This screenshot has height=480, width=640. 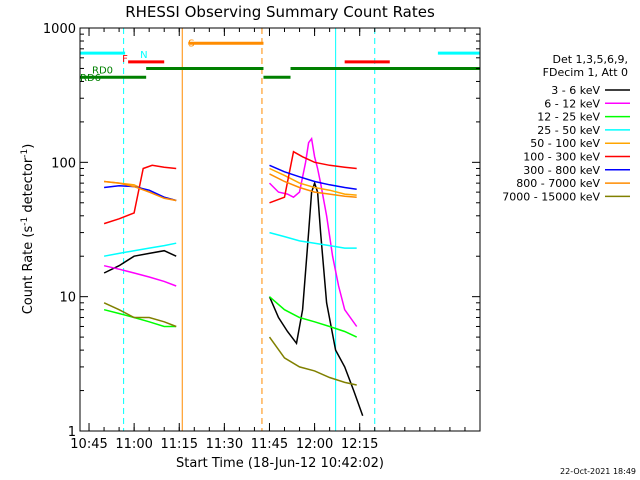 What do you see at coordinates (558, 183) in the screenshot?
I see `legend-label-7: 800 - 7000 keV` at bounding box center [558, 183].